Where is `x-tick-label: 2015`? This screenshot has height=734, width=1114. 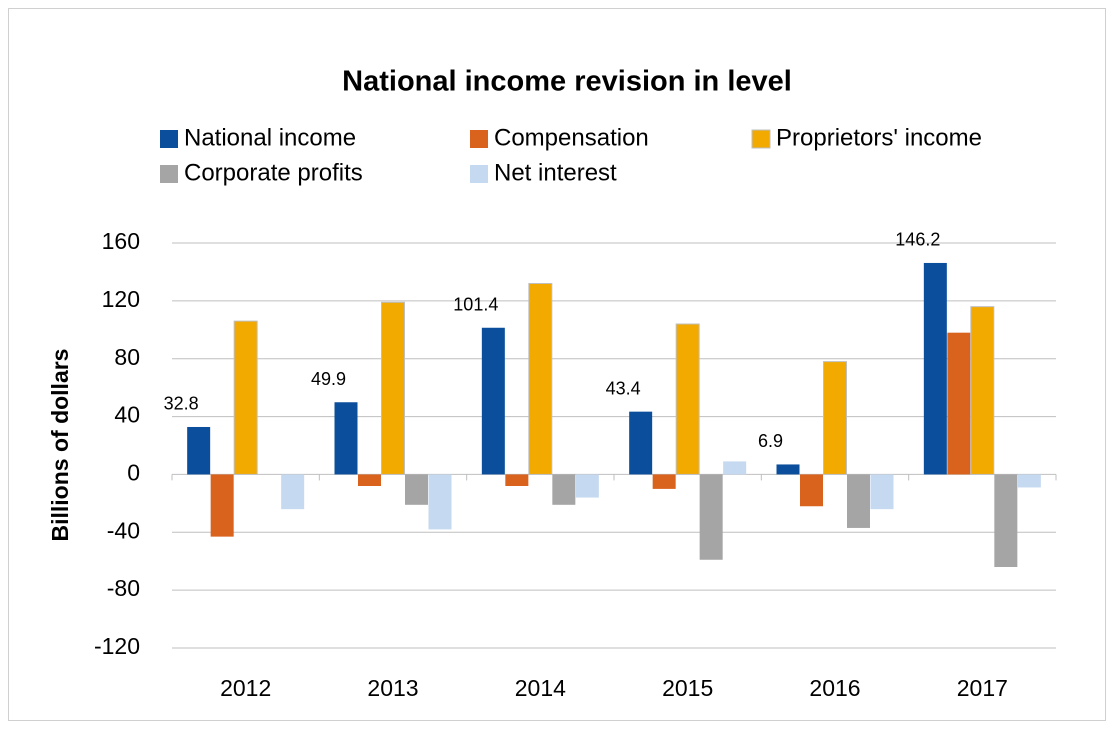 x-tick-label: 2015 is located at coordinates (687, 688).